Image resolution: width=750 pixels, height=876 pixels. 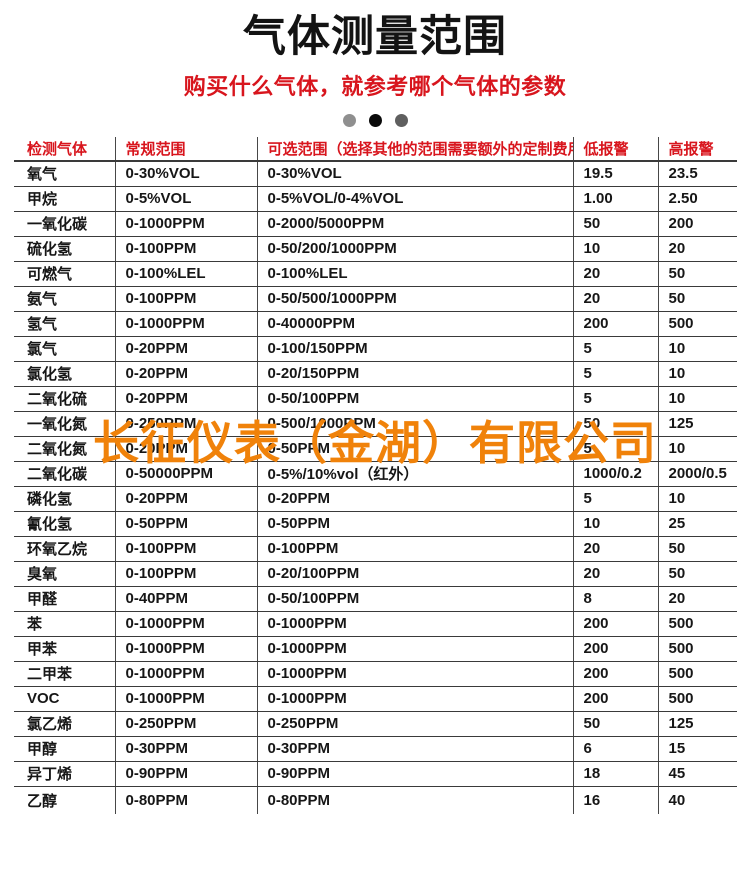 What do you see at coordinates (375, 224) in the screenshot?
I see `table-row: 一氧化碳 0-1000PPM 0-2000/5000PPM 50 200` at bounding box center [375, 224].